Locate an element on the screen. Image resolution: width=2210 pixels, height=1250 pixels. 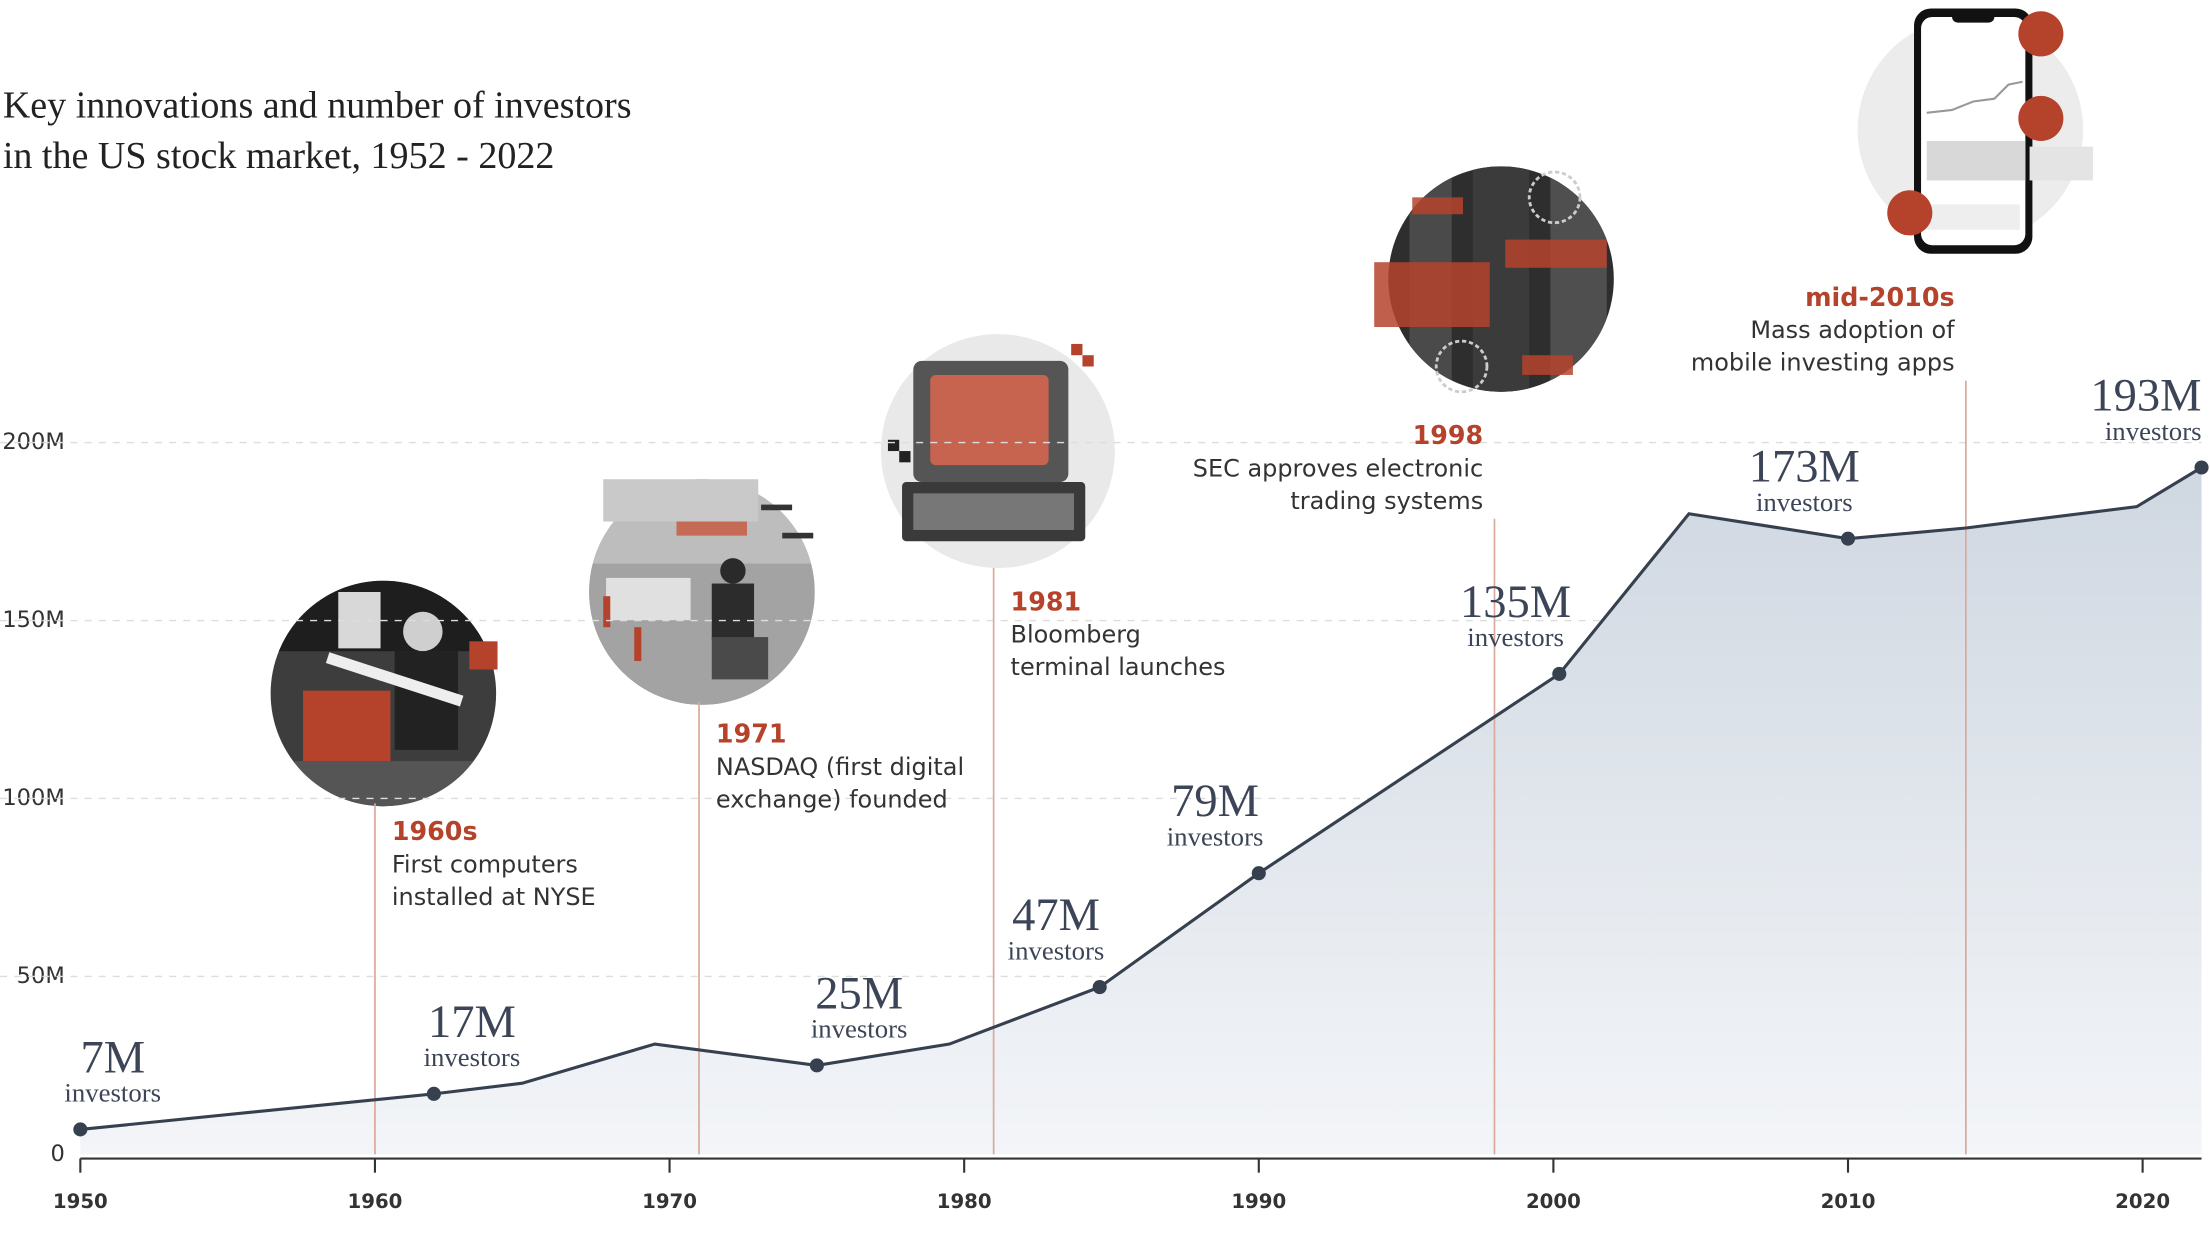
annotation-text: Bloomberg is located at coordinates (1076, 635).